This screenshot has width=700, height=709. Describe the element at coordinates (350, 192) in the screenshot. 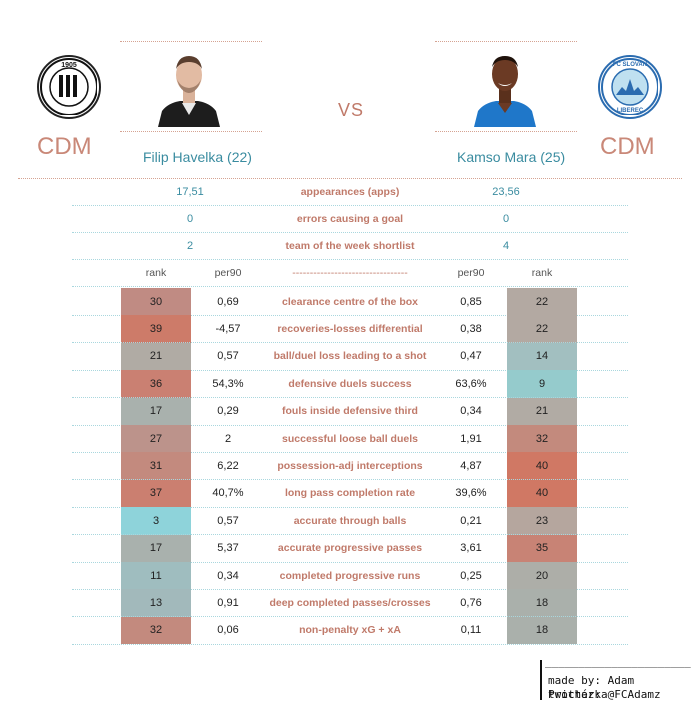

I see `summary-label: appearances (apps)` at that location.